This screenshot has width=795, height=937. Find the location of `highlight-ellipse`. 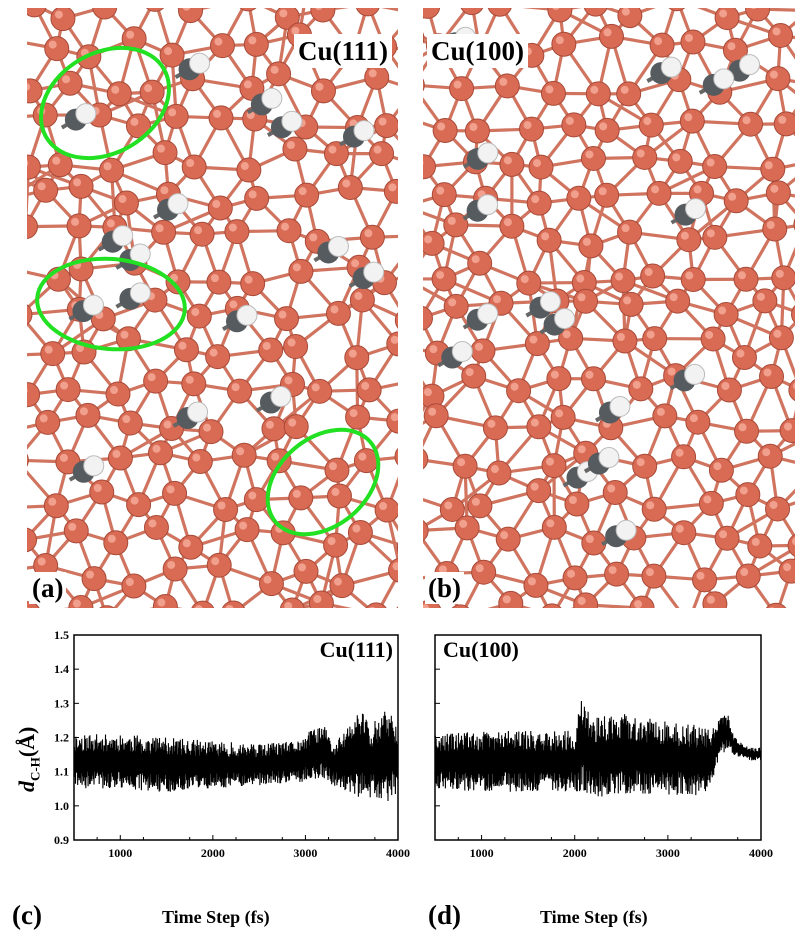

highlight-ellipse is located at coordinates (323, 482).